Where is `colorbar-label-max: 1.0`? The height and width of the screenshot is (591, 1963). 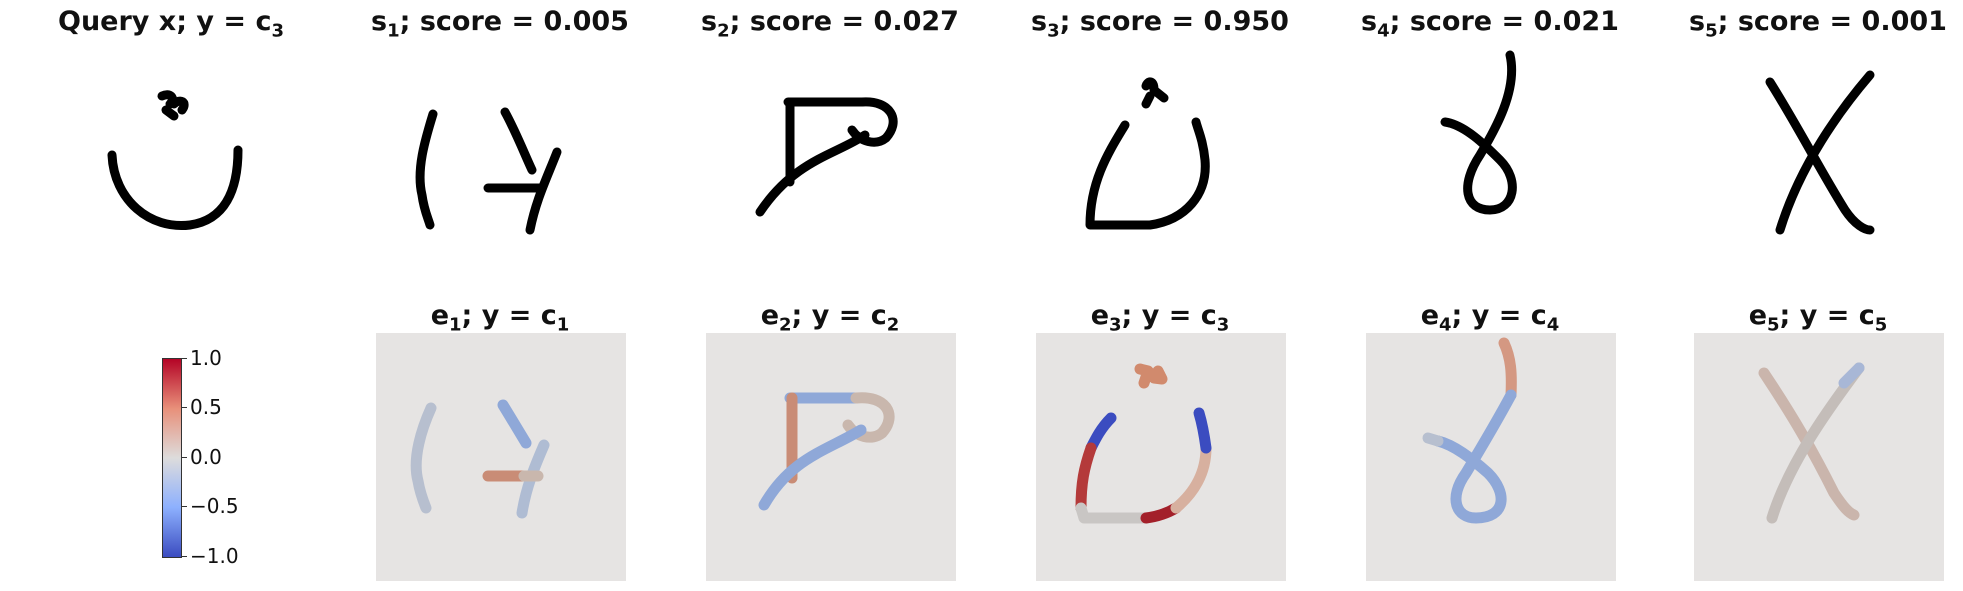 colorbar-label-max: 1.0 is located at coordinates (206, 358).